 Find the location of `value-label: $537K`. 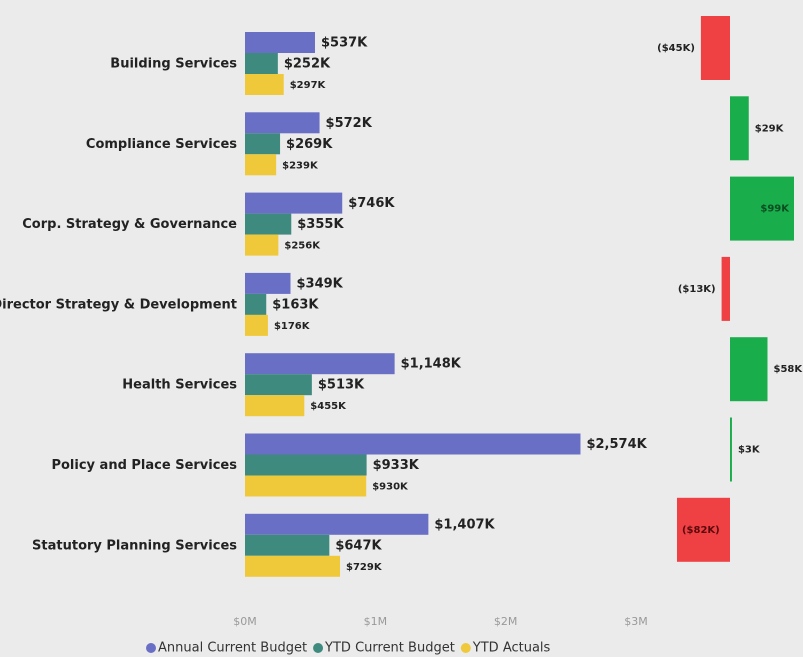

value-label: $537K is located at coordinates (344, 43).